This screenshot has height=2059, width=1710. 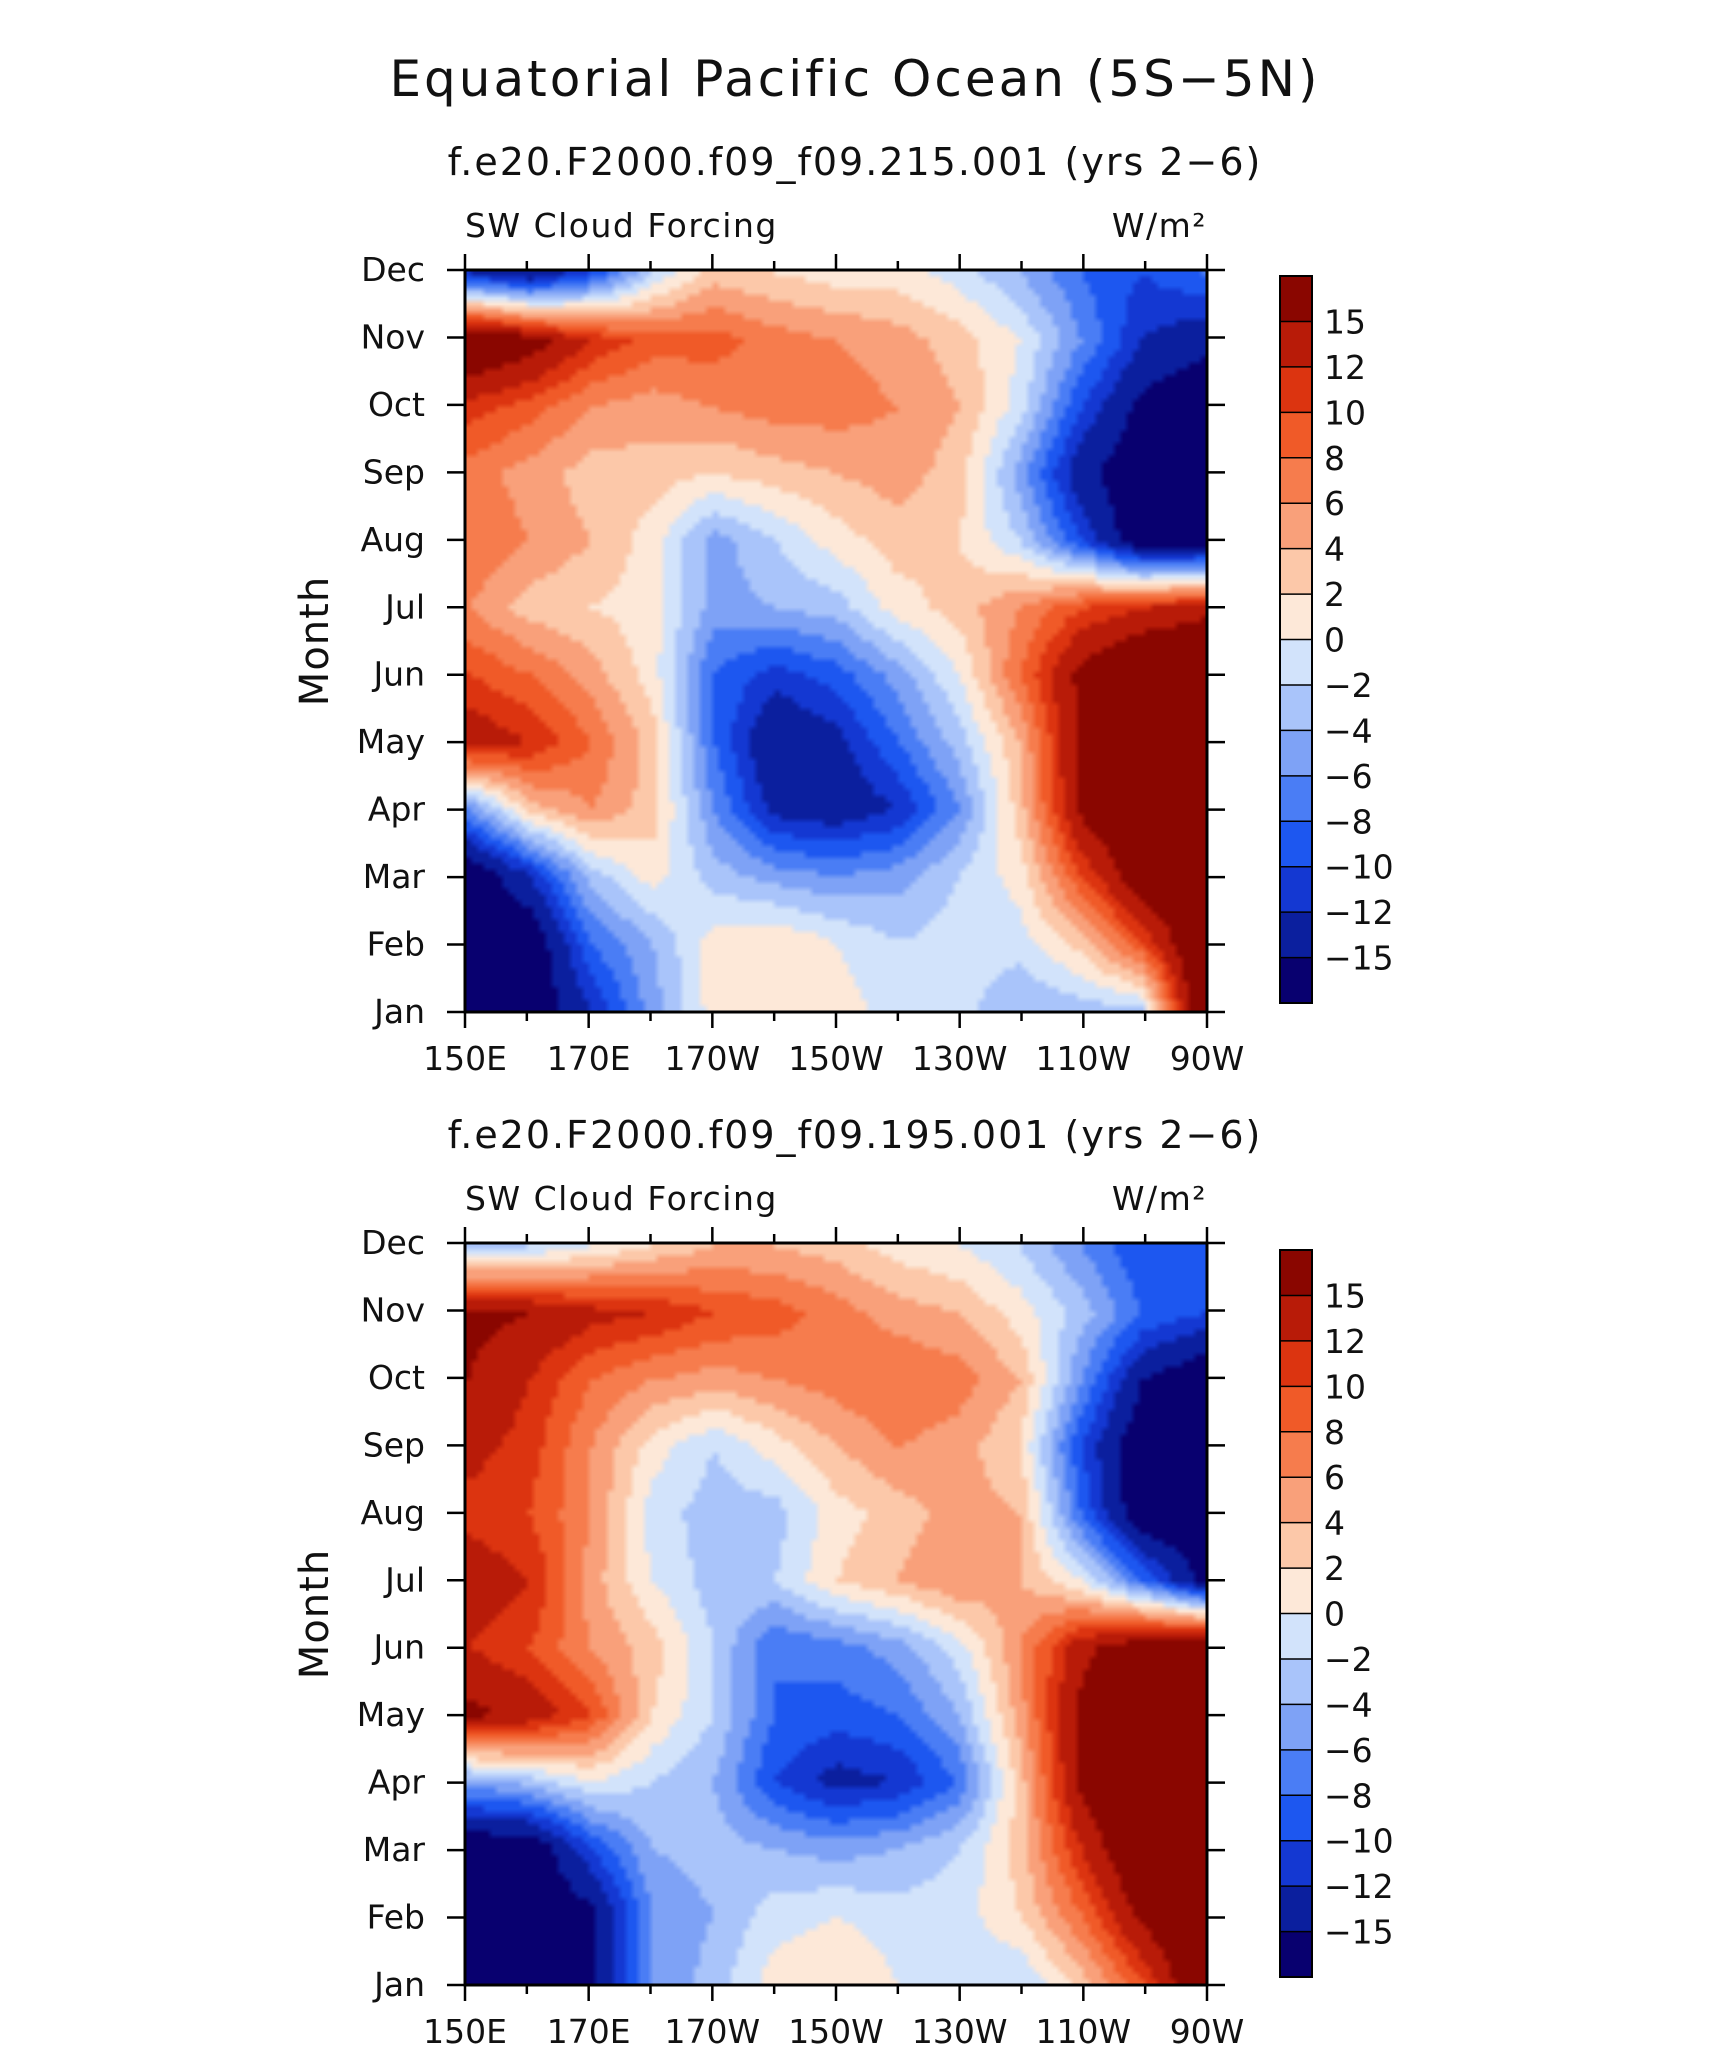 What do you see at coordinates (396, 944) in the screenshot?
I see `y-tick-label: Feb` at bounding box center [396, 944].